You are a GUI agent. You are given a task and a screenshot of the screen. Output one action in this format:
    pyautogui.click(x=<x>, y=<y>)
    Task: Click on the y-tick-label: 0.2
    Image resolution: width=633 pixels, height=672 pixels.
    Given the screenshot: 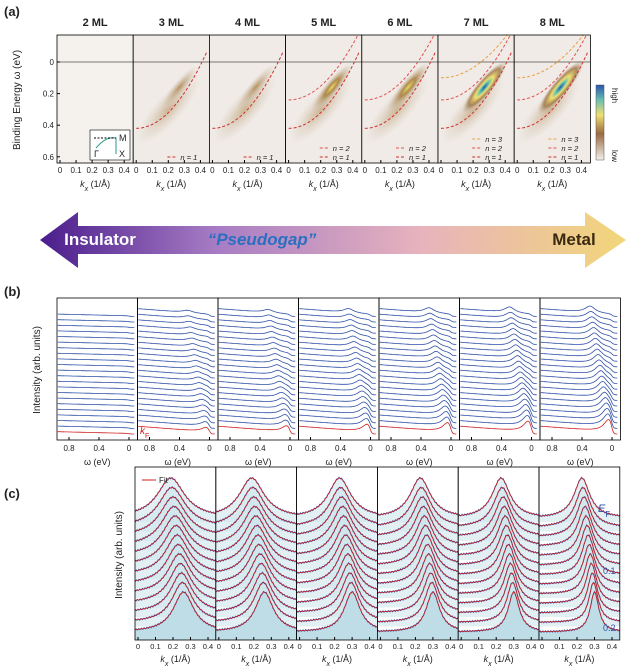 What is the action you would take?
    pyautogui.click(x=49, y=94)
    